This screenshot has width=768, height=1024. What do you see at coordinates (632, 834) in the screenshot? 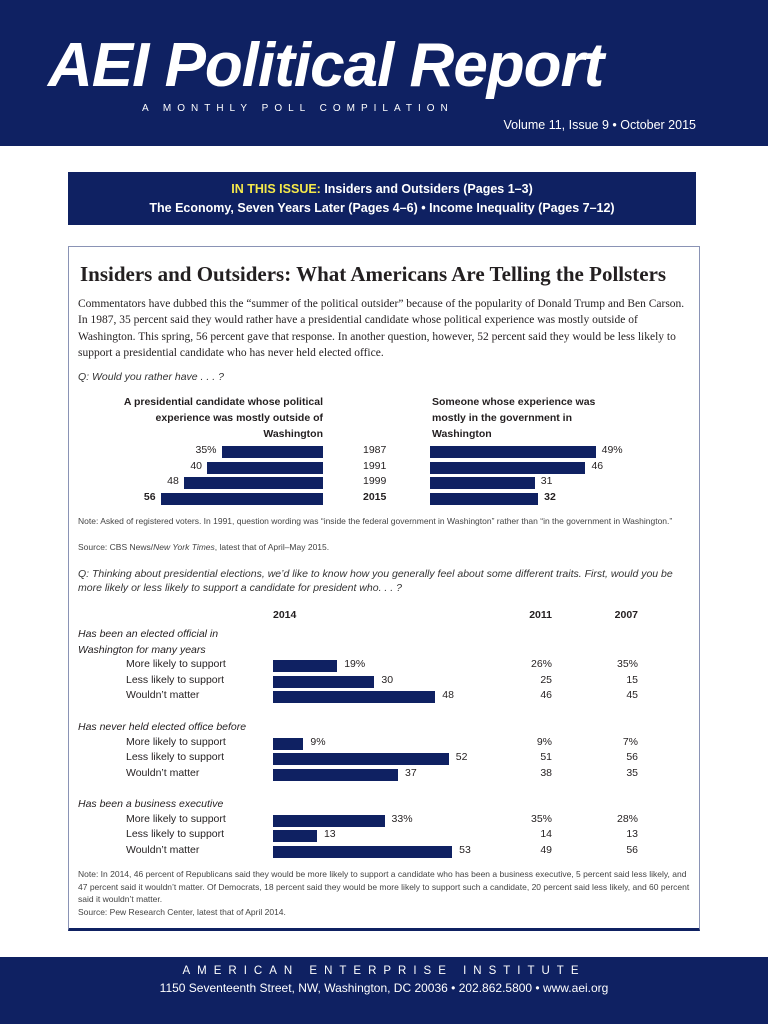
I see `value-2007: 13` at bounding box center [632, 834].